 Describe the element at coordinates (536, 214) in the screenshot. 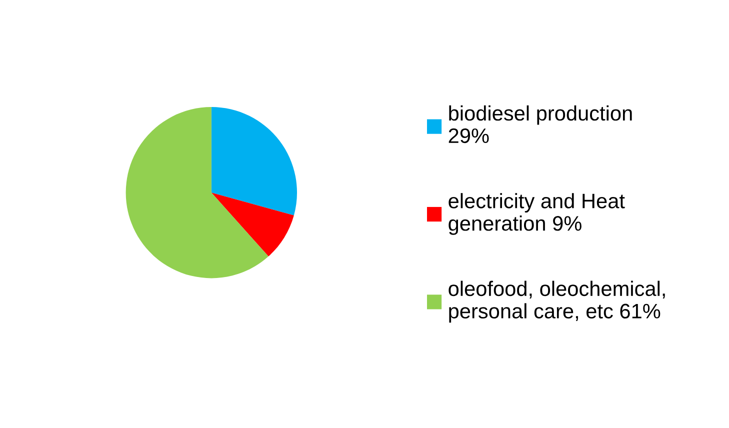

I see `legend-label: electricity and Heat generation 9%` at that location.